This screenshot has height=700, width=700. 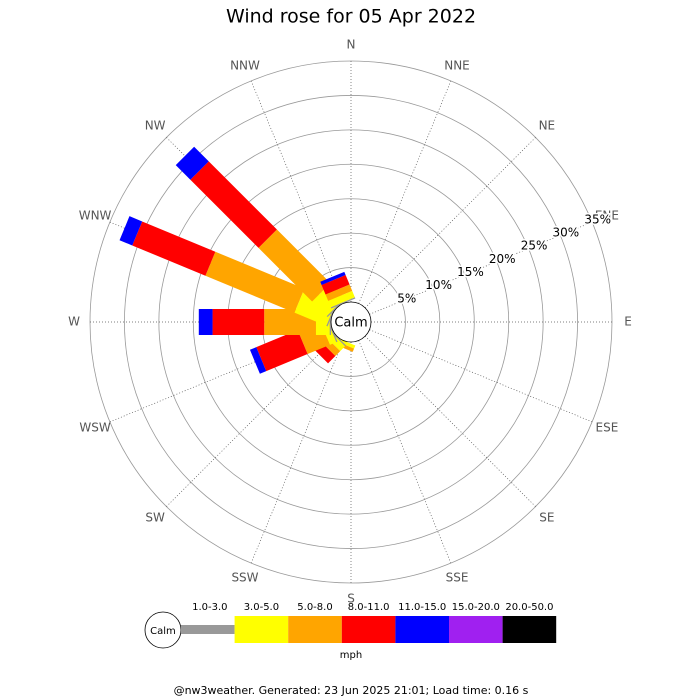 I want to click on direction-label: WNW, so click(x=95, y=215).